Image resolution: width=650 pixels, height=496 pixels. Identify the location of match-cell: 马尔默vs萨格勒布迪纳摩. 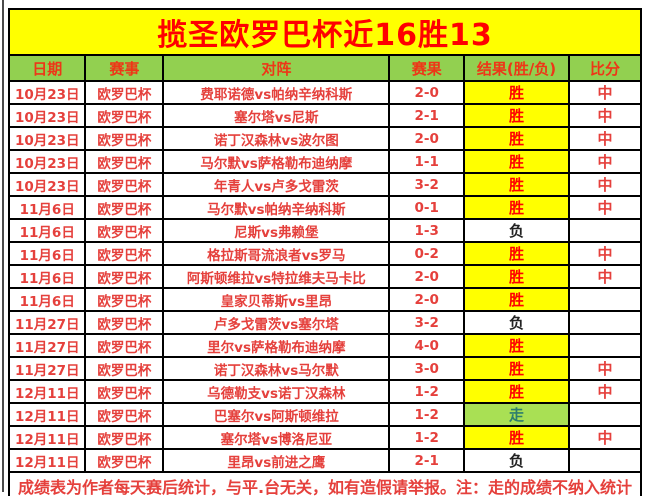
(276, 161).